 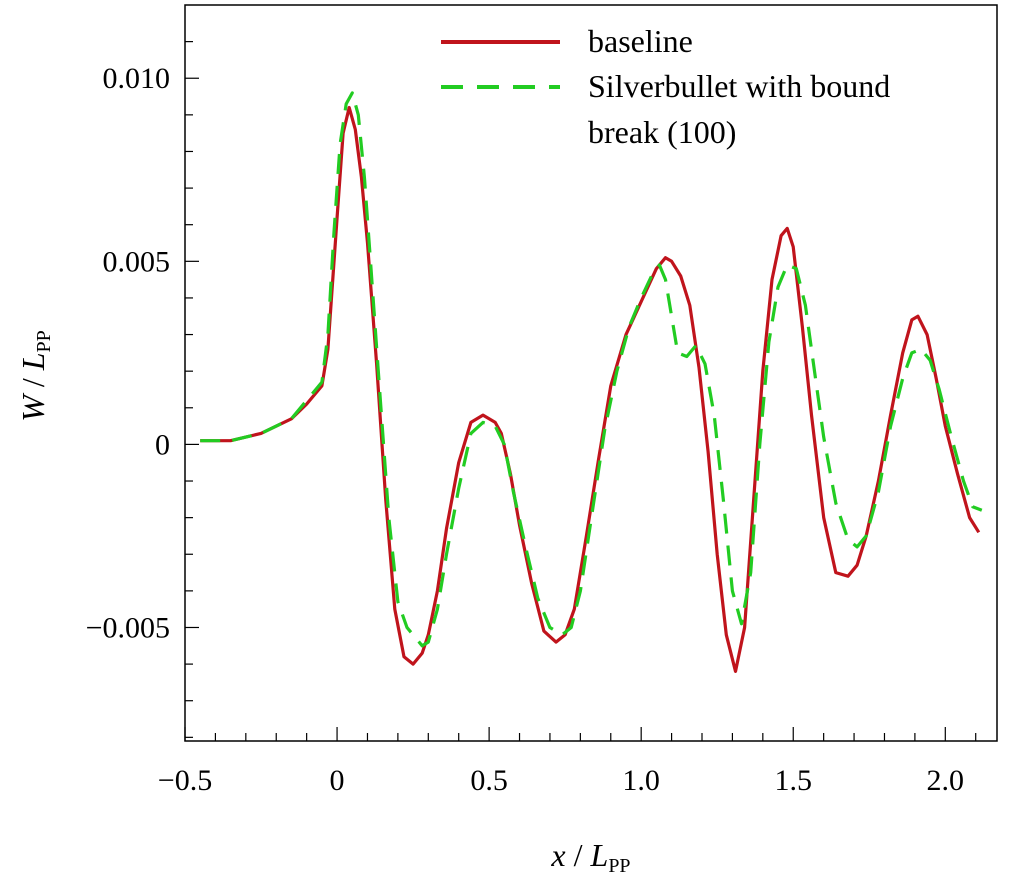 What do you see at coordinates (33, 382) in the screenshot?
I see `y-axis-sep: /` at bounding box center [33, 382].